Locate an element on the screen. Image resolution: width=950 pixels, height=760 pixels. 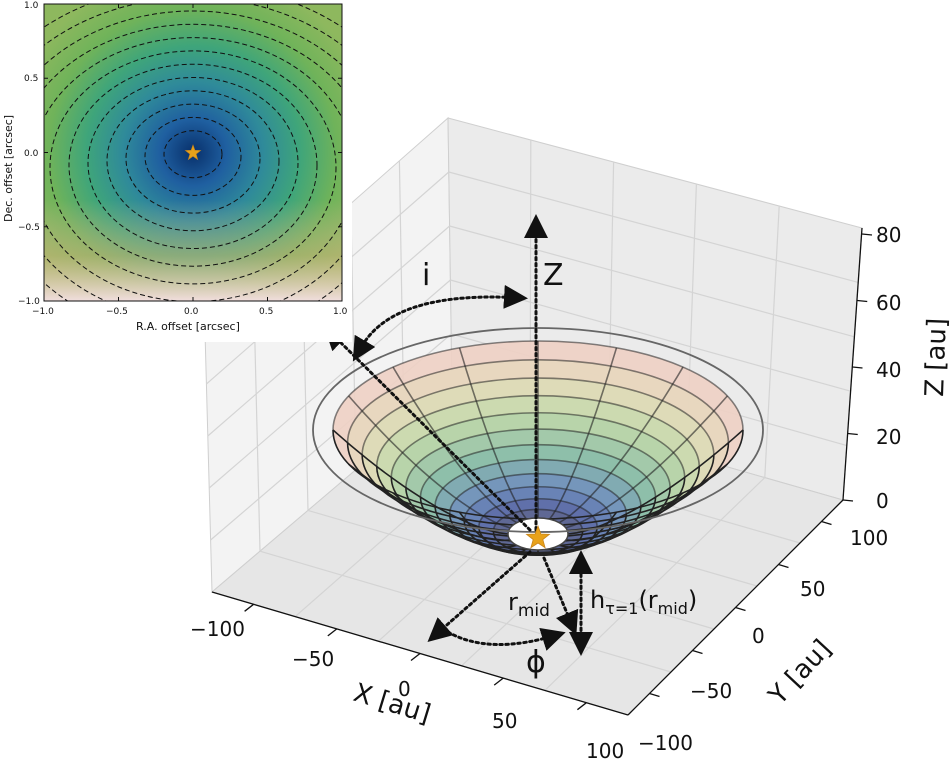
x-tick-label: 100 is located at coordinates (605, 749).